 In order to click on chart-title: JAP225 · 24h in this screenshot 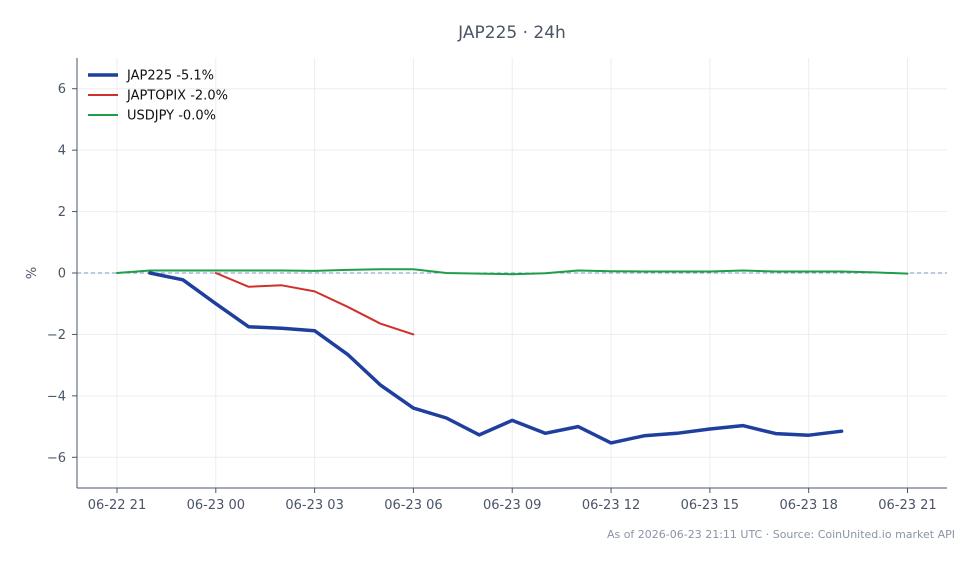, I will do `click(511, 33)`.